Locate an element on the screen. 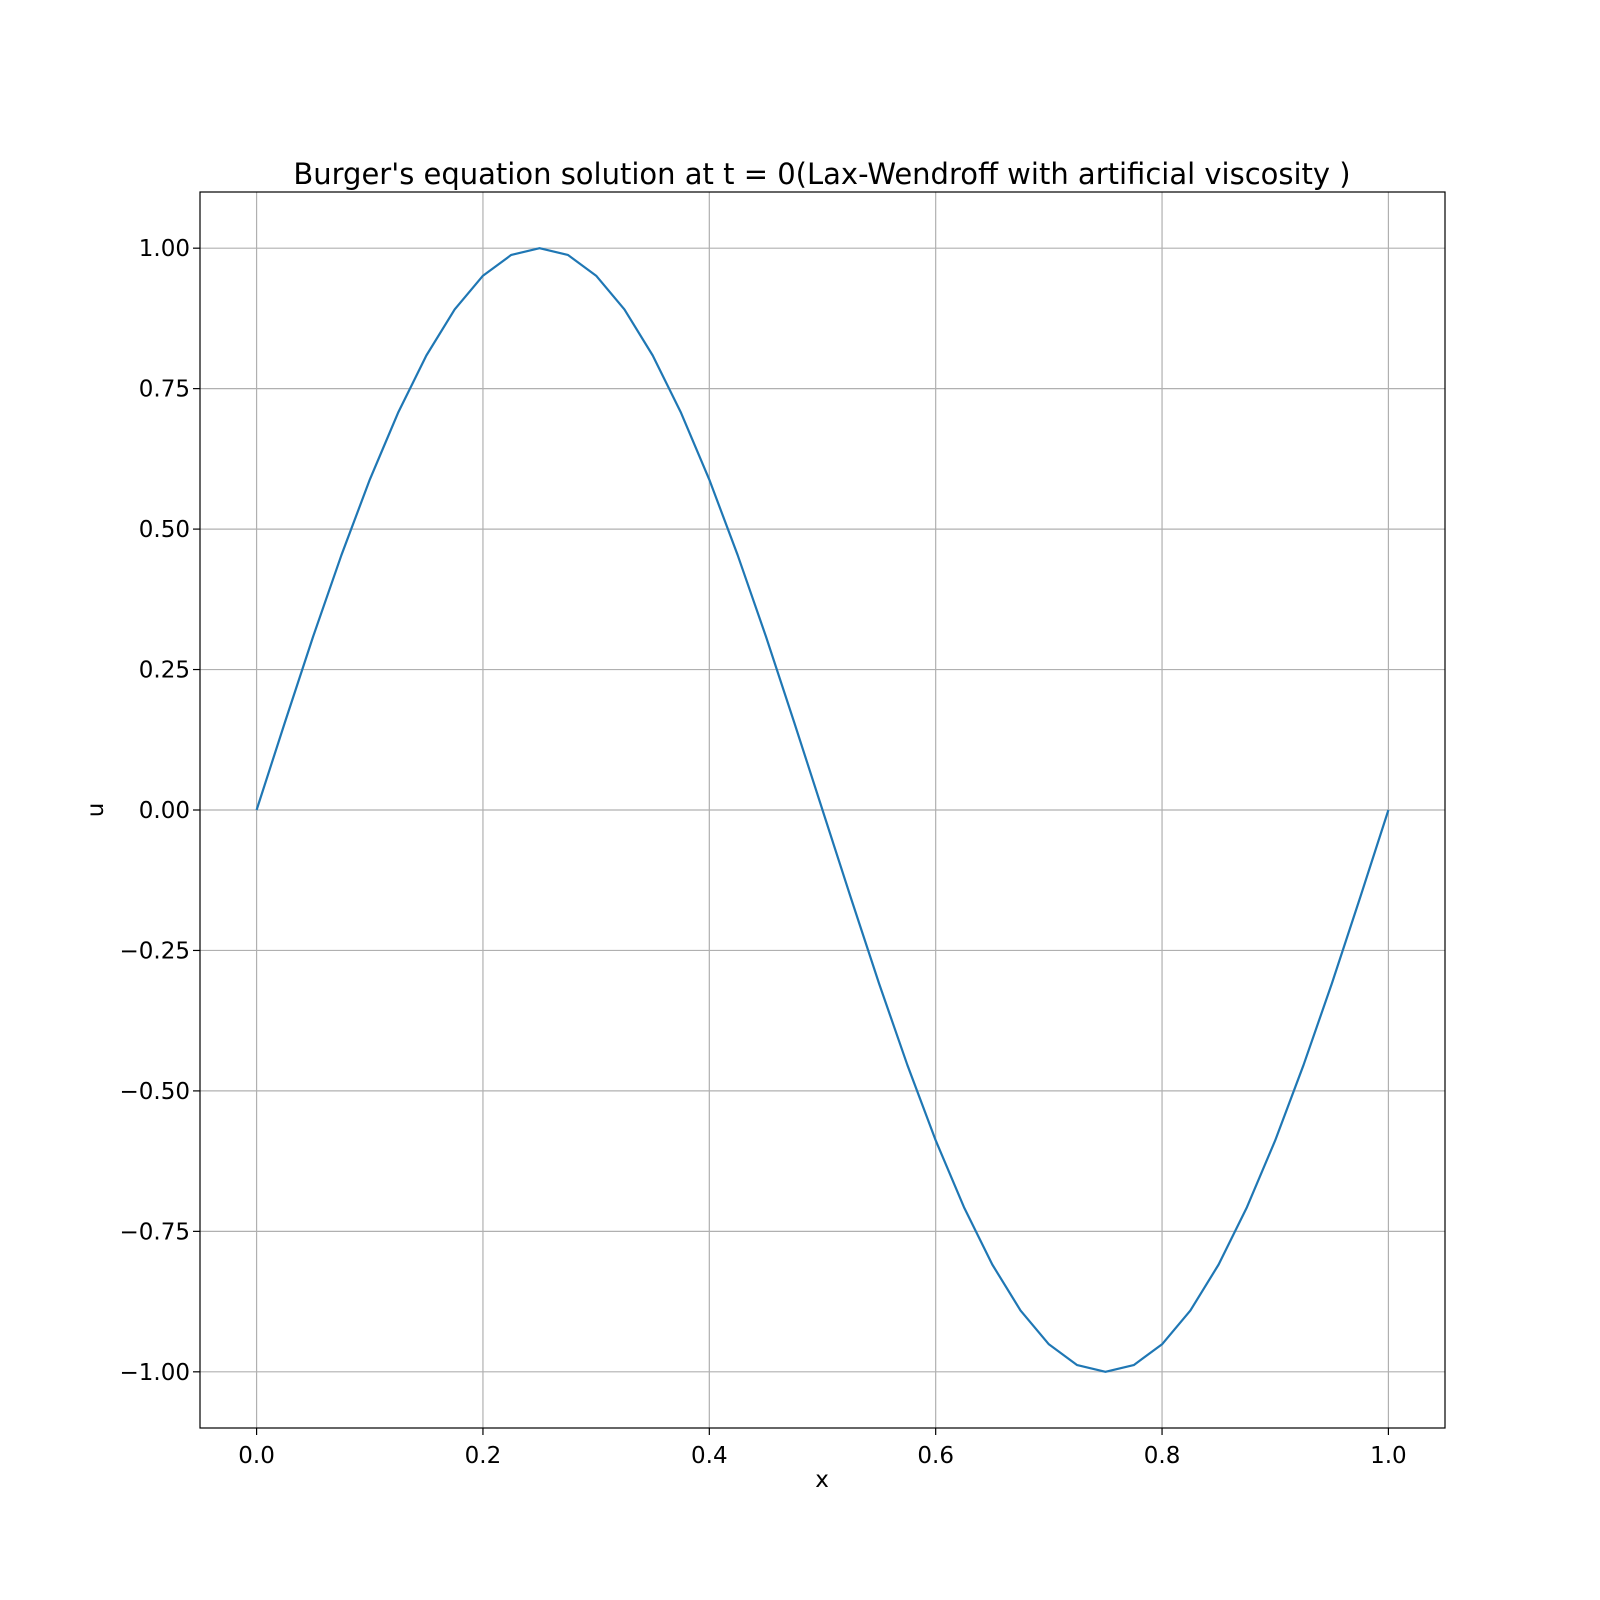  y-tick-label: −0.75 is located at coordinates (155, 1232).